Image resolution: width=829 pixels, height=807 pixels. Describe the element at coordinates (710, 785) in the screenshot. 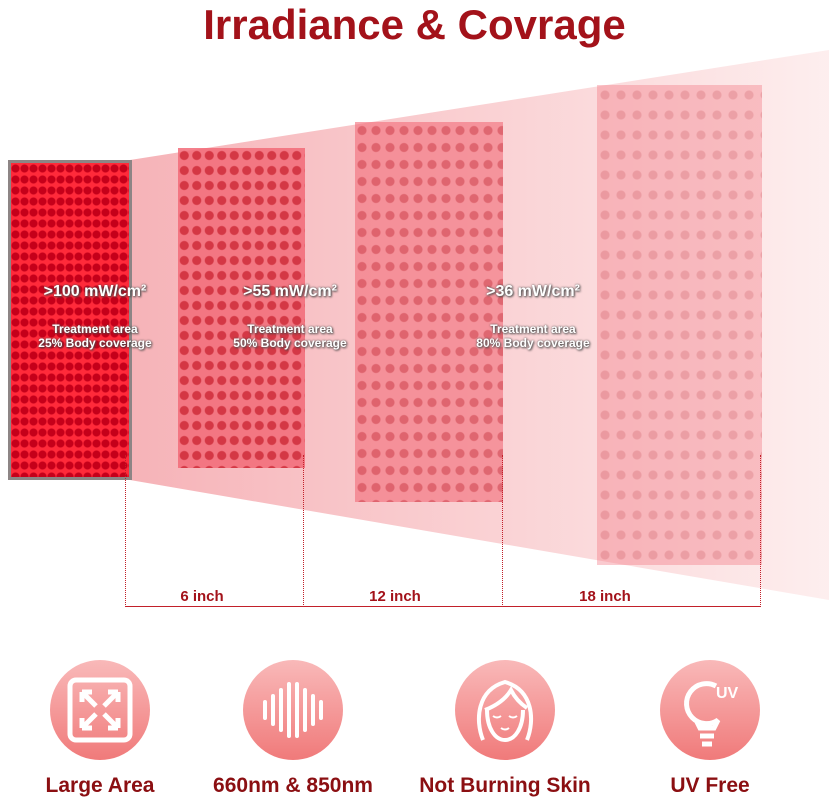

I see `feature-label: UV Free` at that location.